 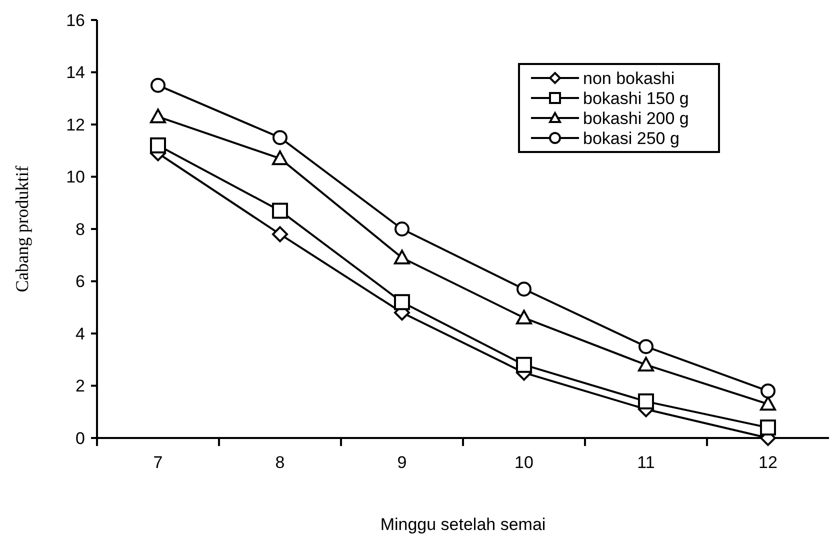 What do you see at coordinates (80, 282) in the screenshot?
I see `y-tick-label: 6` at bounding box center [80, 282].